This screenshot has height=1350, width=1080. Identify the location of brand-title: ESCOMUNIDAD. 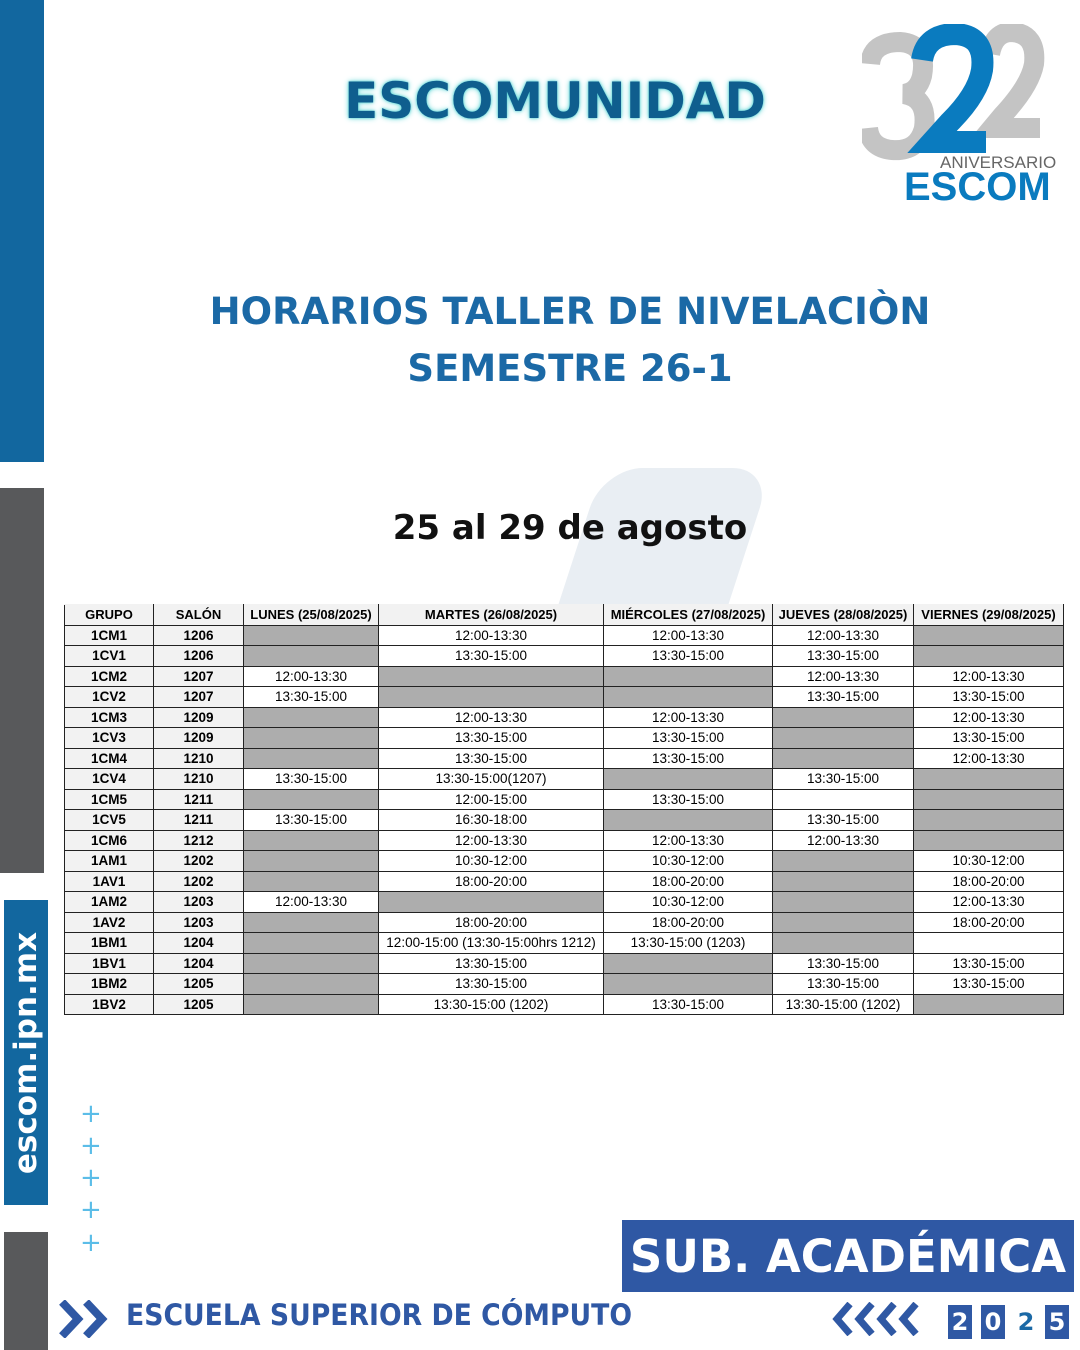
(555, 101).